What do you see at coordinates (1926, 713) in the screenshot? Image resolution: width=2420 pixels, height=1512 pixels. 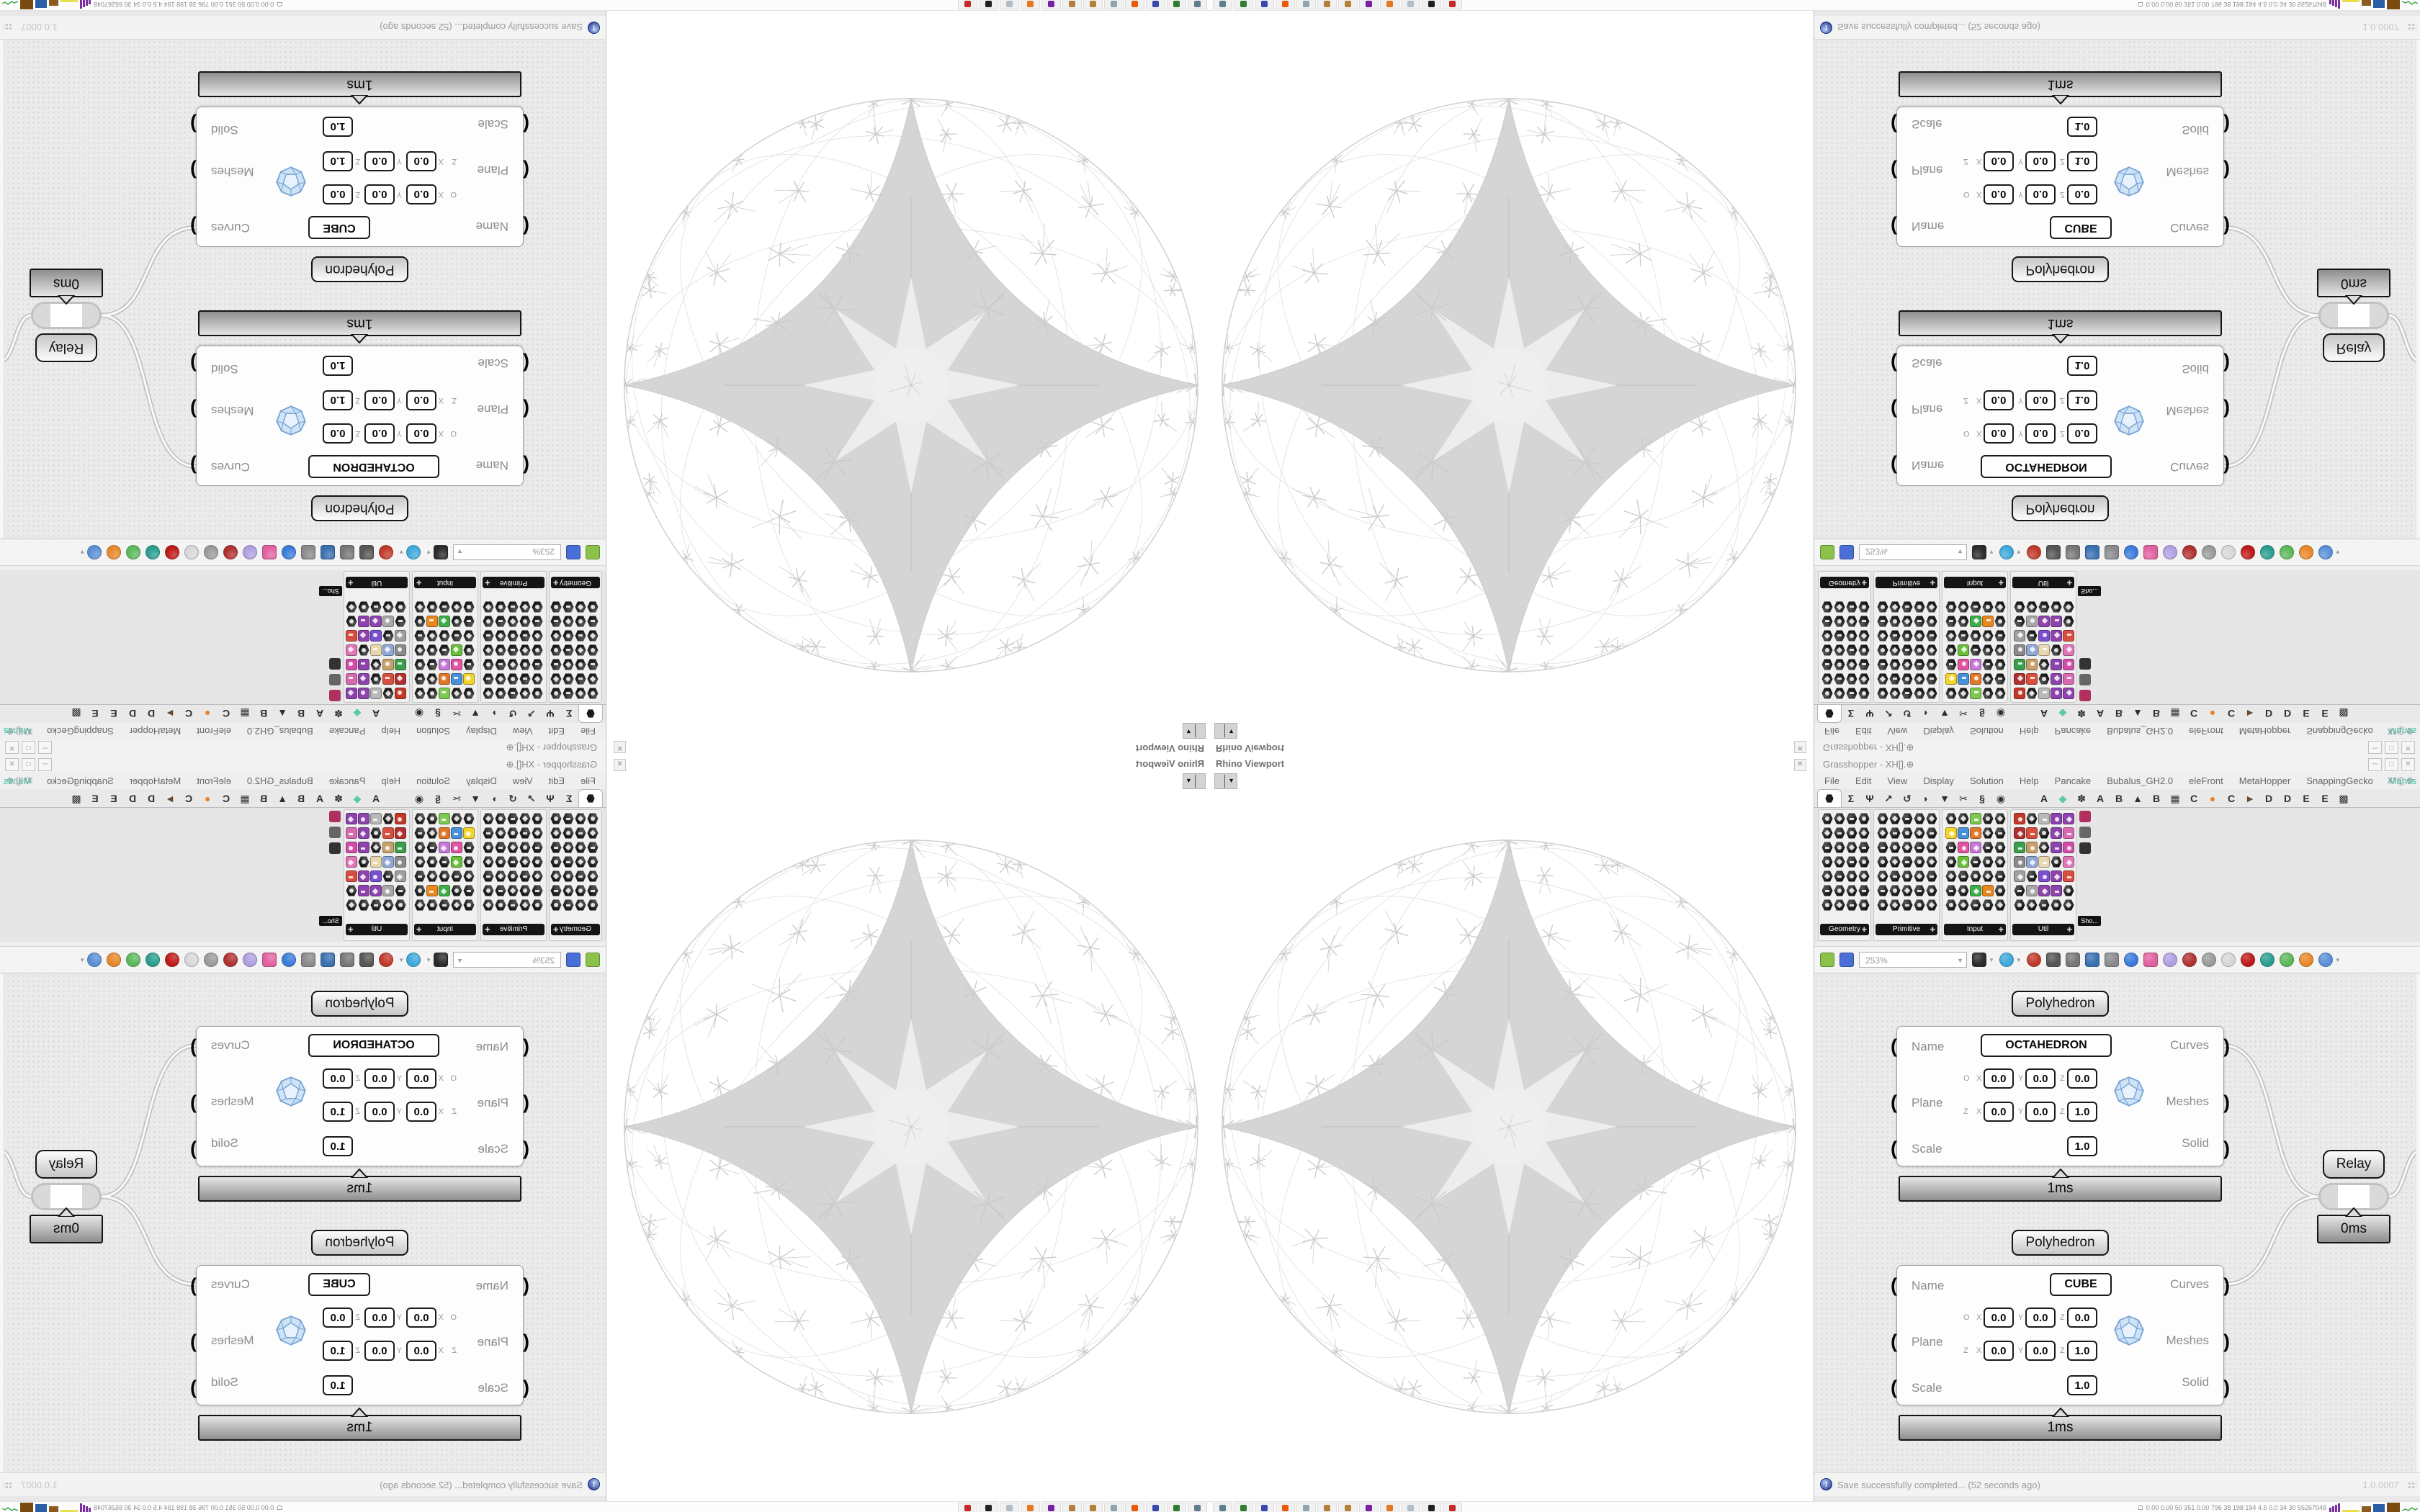 I see `tab-surface: ◗` at bounding box center [1926, 713].